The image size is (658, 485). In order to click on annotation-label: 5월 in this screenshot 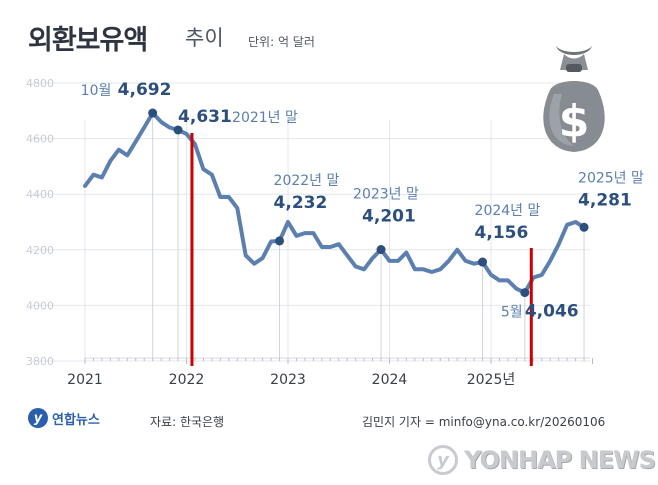, I will do `click(512, 313)`.